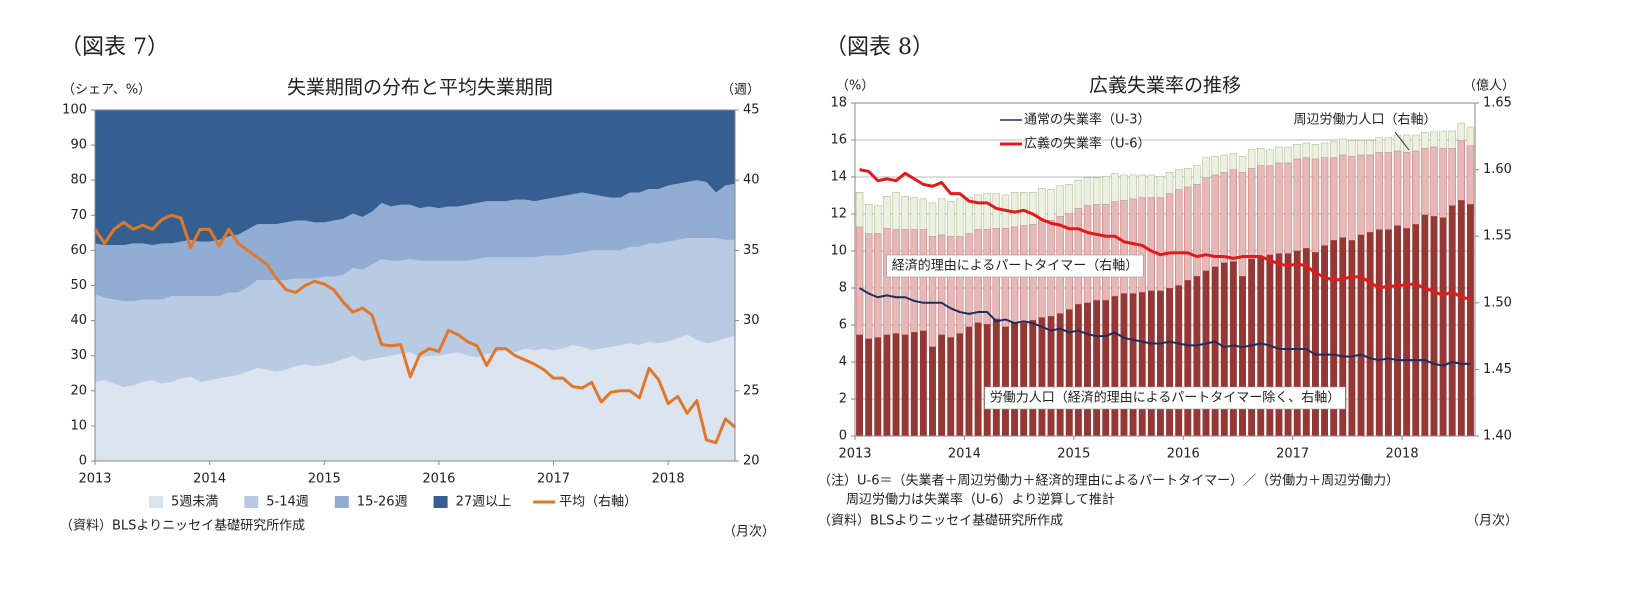  What do you see at coordinates (114, 47) in the screenshot?
I see `figure-header: （図表 7）` at bounding box center [114, 47].